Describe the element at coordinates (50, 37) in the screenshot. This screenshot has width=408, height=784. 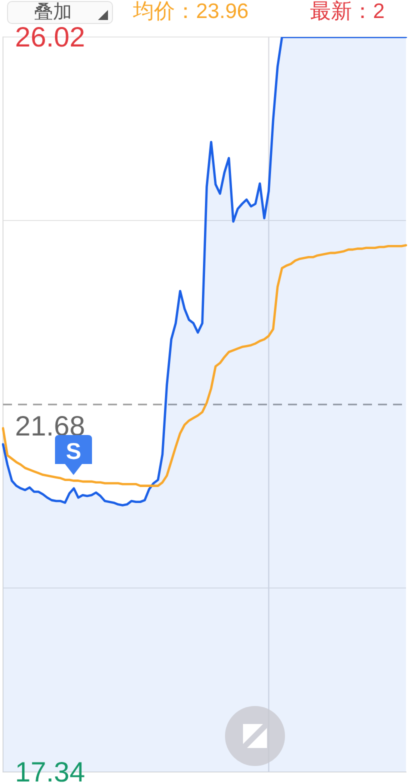
I see `y-tick-label: 26.02` at that location.